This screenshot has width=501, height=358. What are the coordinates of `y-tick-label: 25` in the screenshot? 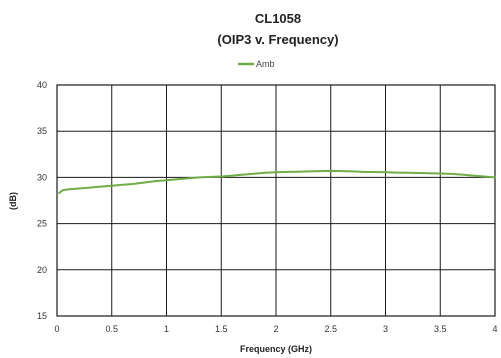 It's located at (42, 224).